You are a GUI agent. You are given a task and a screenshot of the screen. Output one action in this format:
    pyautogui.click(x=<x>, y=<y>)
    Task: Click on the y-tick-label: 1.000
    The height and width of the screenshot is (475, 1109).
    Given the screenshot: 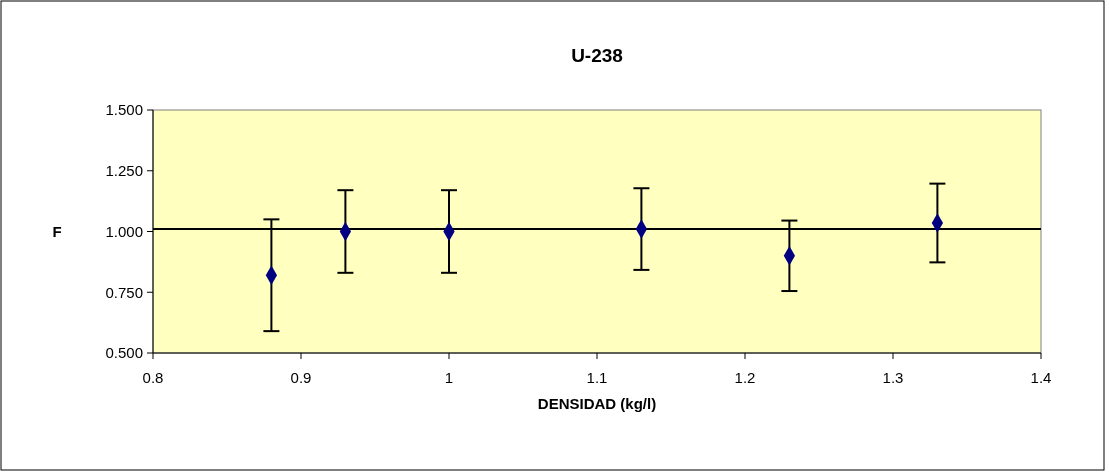 What is the action you would take?
    pyautogui.click(x=124, y=231)
    